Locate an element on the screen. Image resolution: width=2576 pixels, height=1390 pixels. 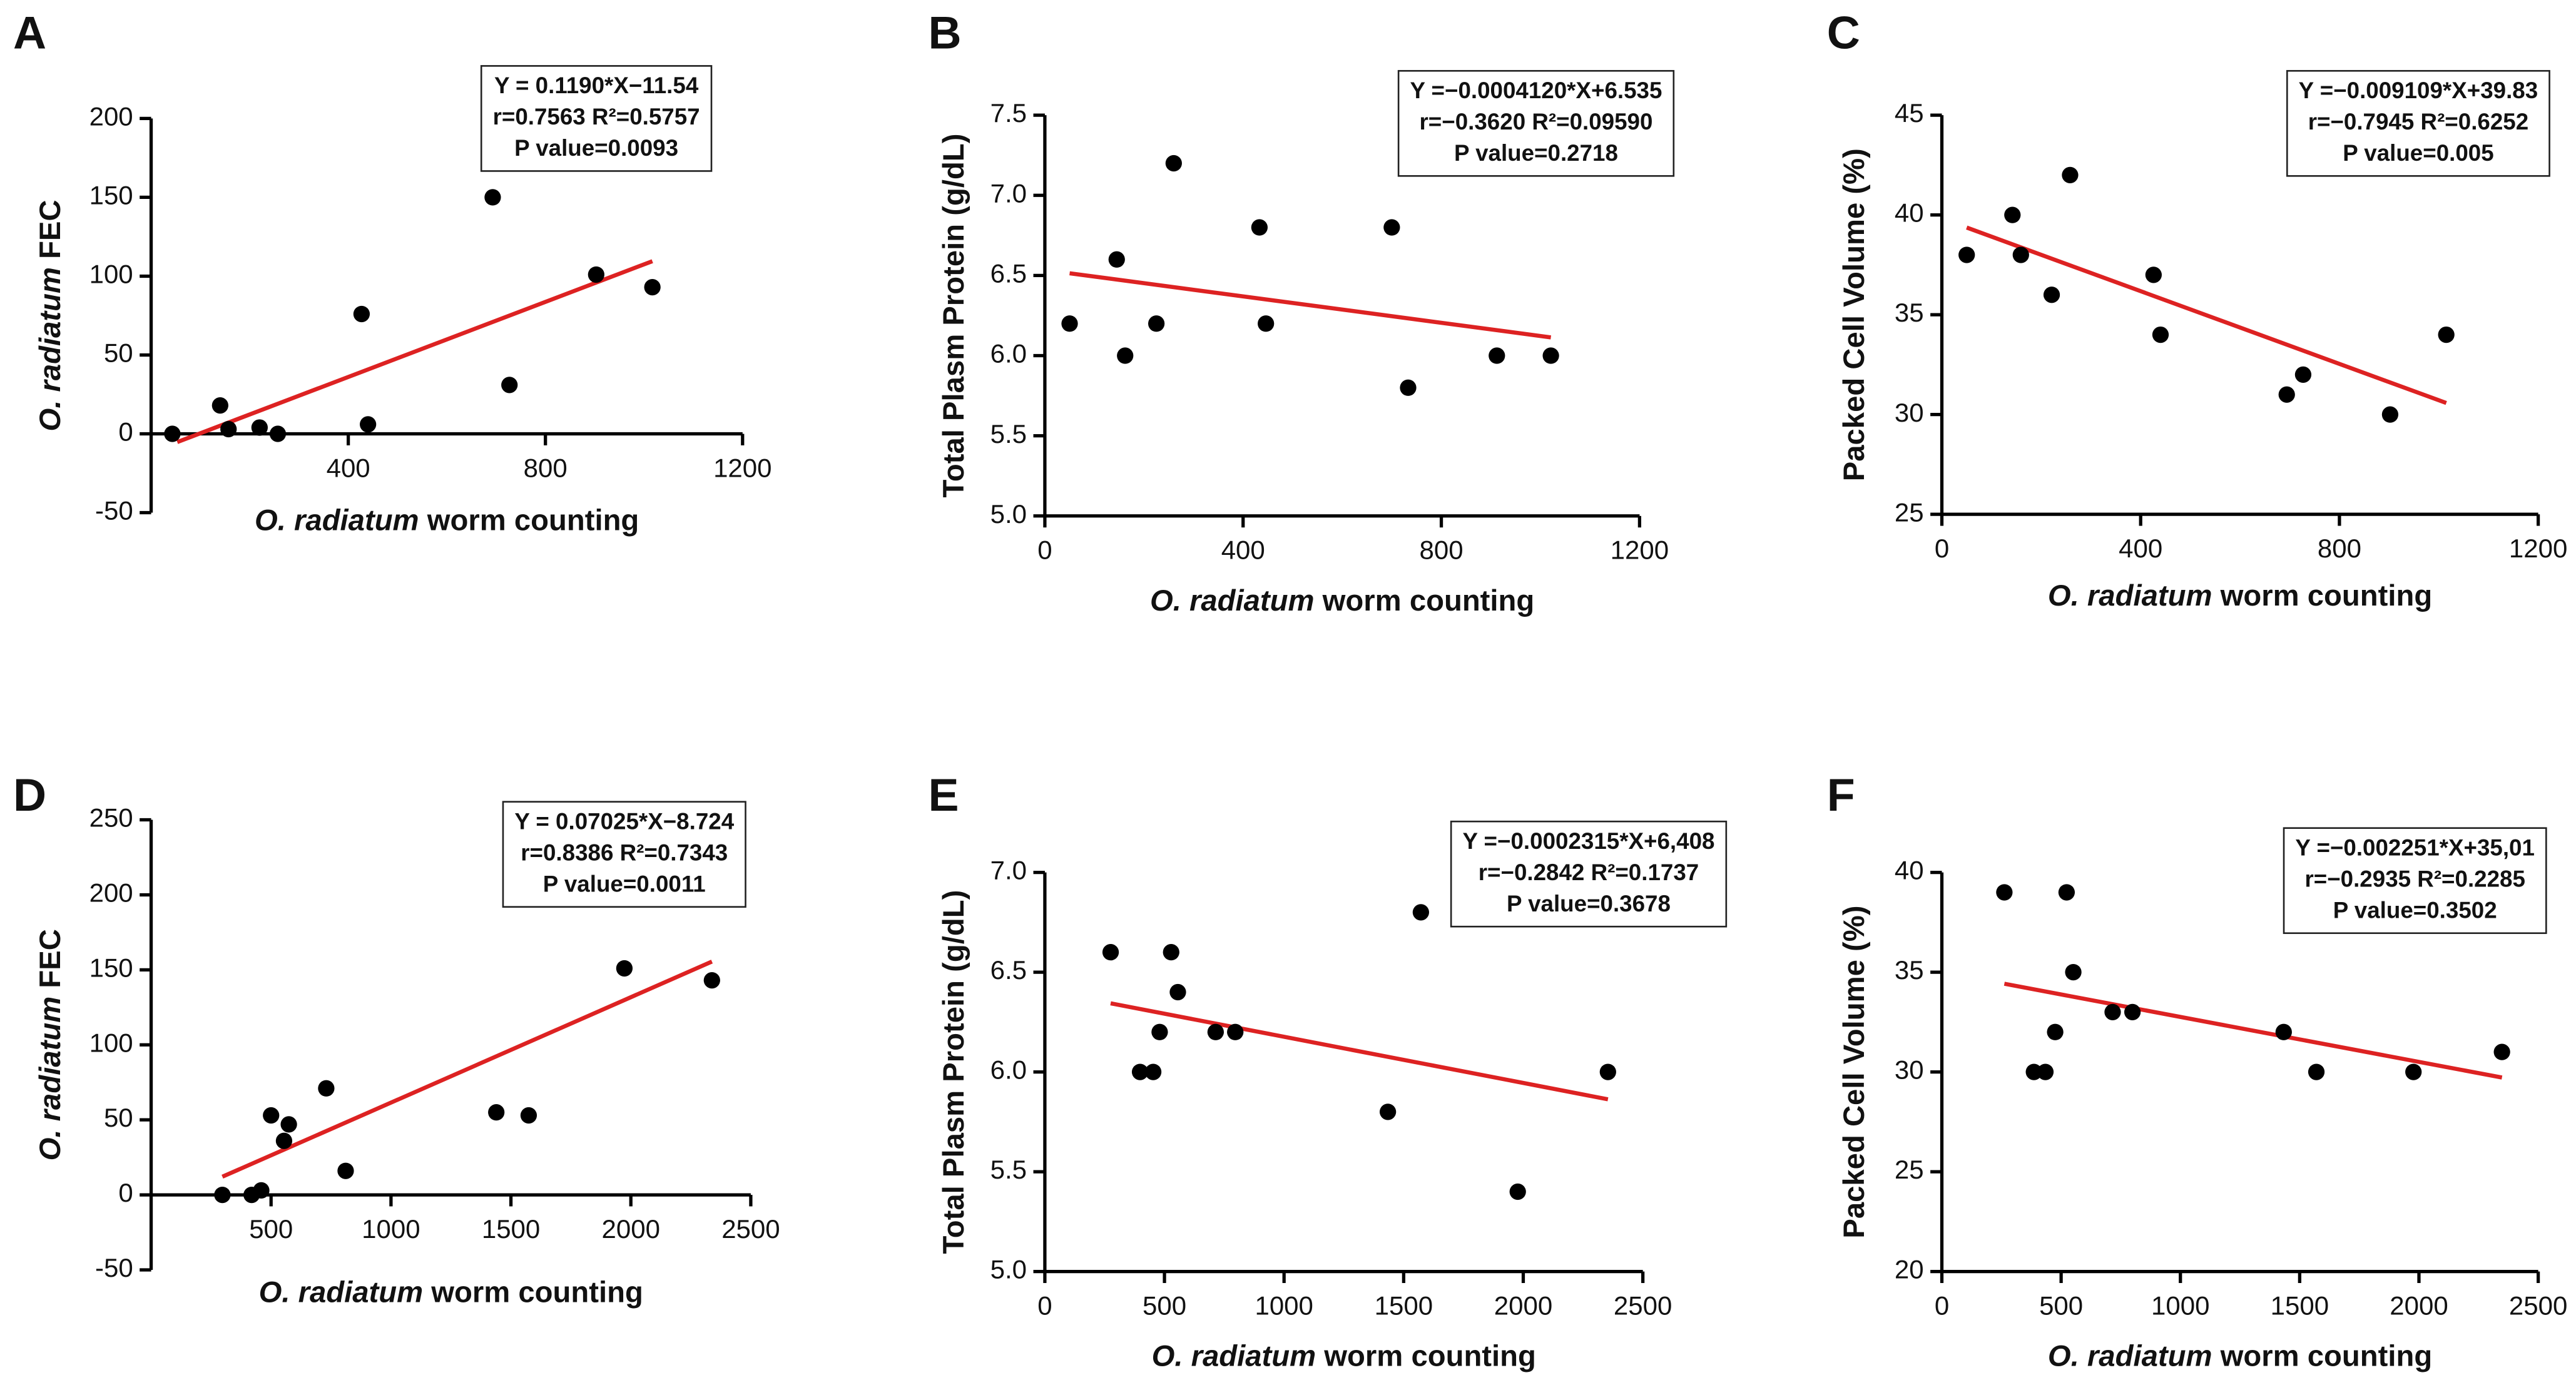
y-axis-label-text: FEC is located at coordinates (51, 958).